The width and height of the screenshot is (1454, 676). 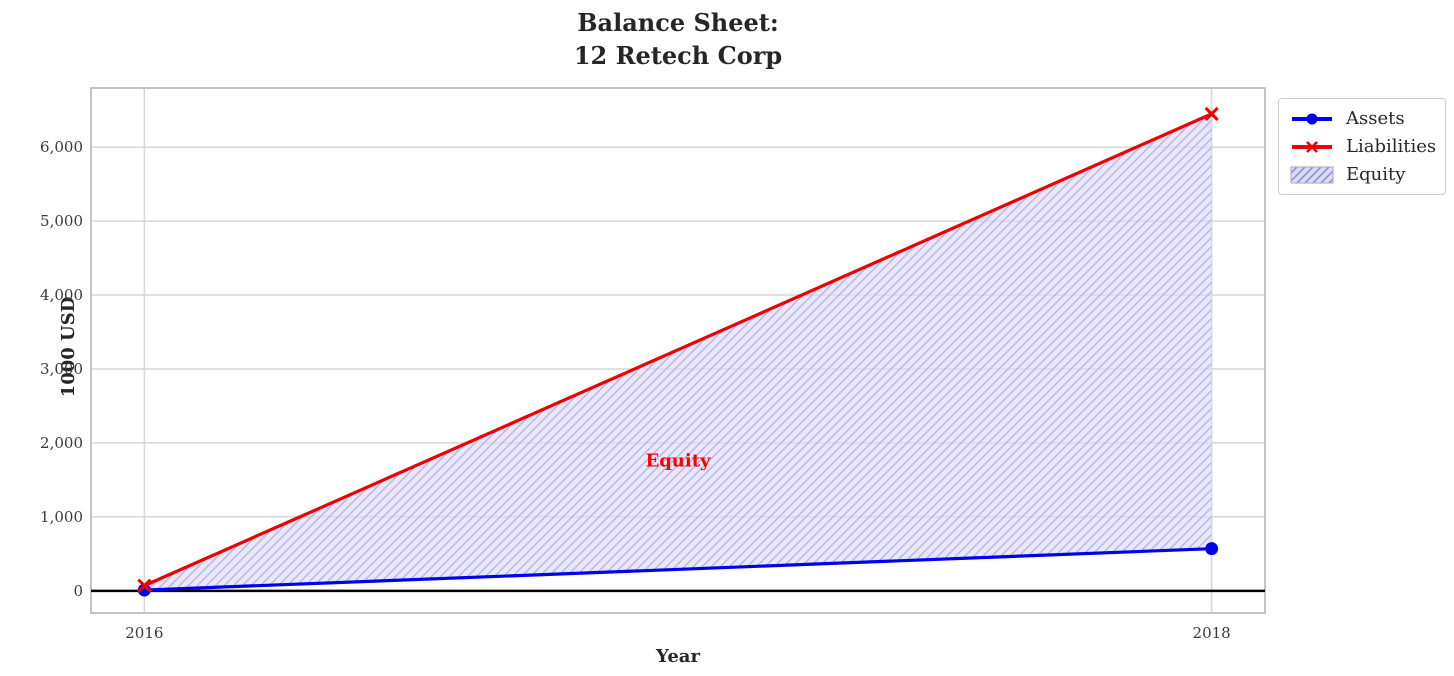 What do you see at coordinates (678, 39) in the screenshot?
I see `chart-title: Balance Sheet: 12 Retech Corp` at bounding box center [678, 39].